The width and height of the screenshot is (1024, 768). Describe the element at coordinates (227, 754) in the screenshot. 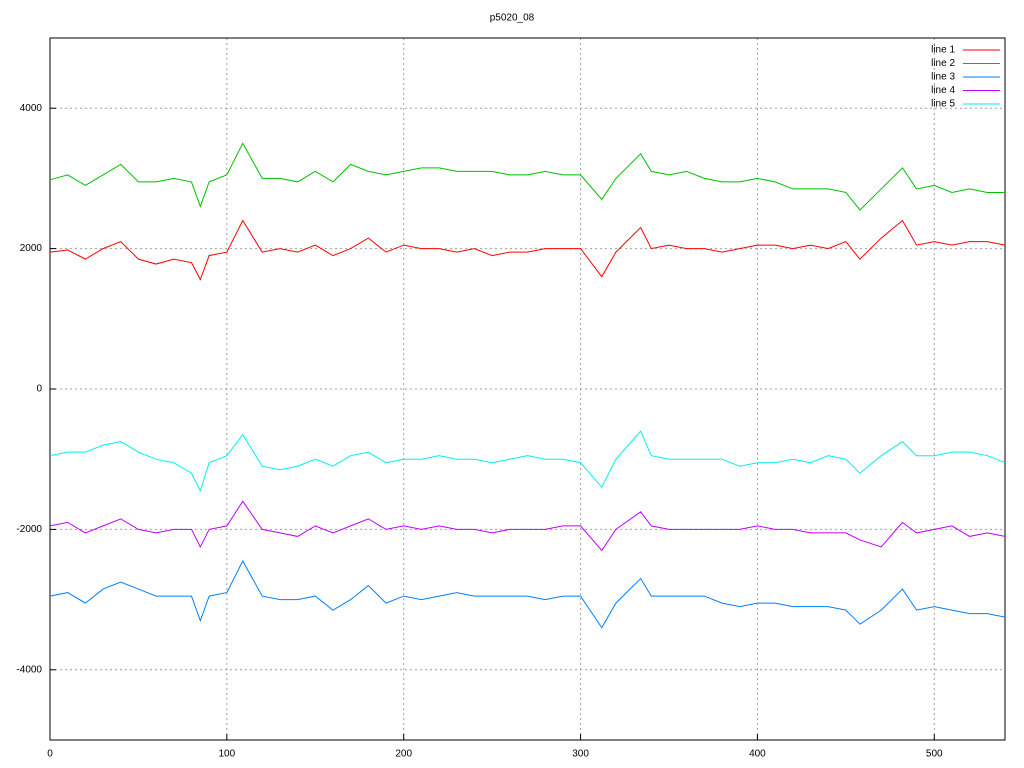

I see `x-tick-label: 100` at that location.